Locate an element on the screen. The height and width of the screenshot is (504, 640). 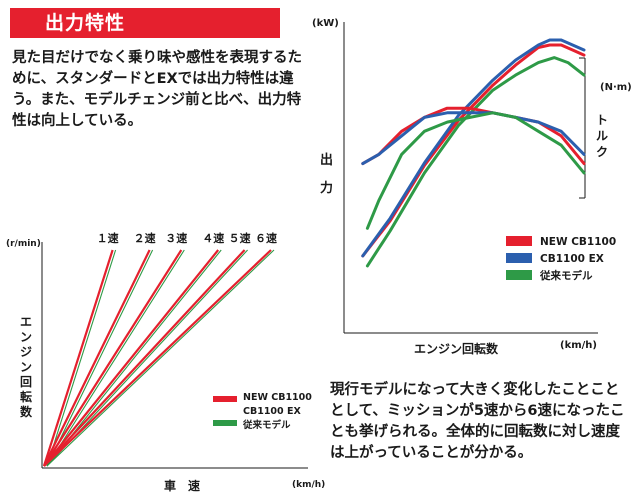
gear-line-1-old is located at coordinates (81, 358).